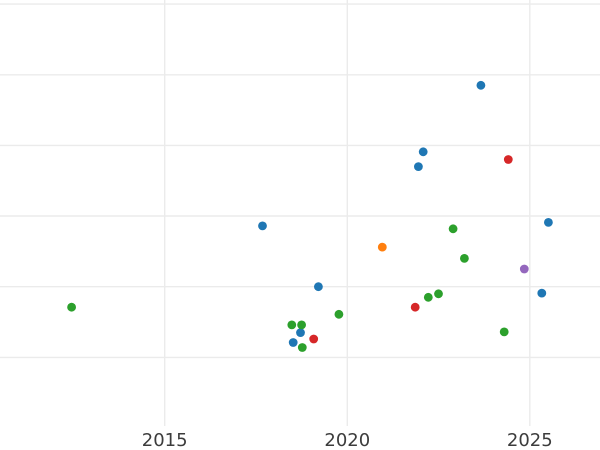 This screenshot has width=600, height=450. Describe the element at coordinates (165, 440) in the screenshot. I see `x-tick-label-2015: 2015` at that location.